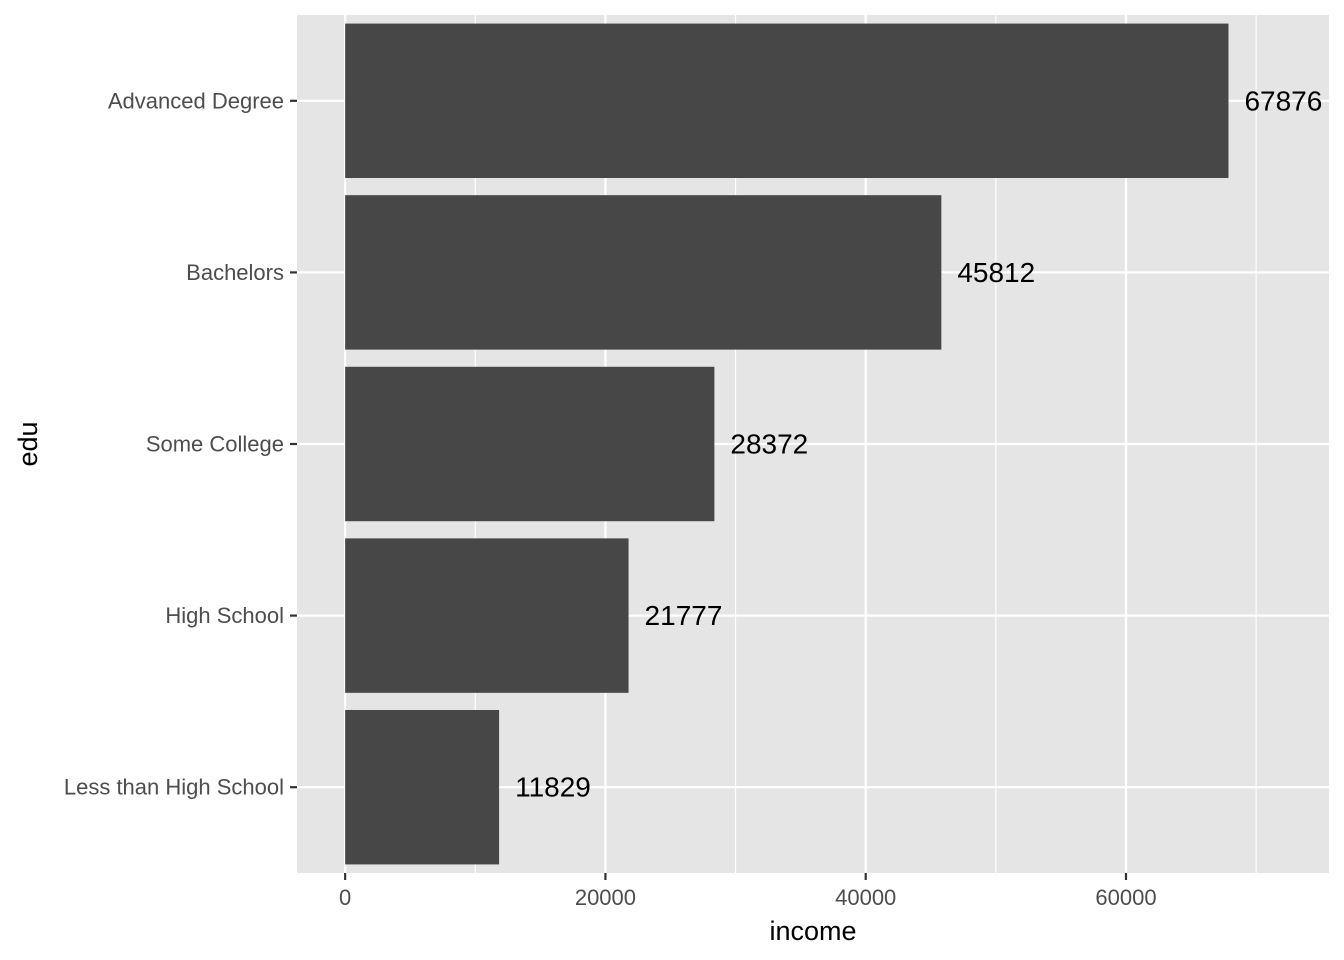  I want to click on data-label-2: 28372, so click(769, 444).